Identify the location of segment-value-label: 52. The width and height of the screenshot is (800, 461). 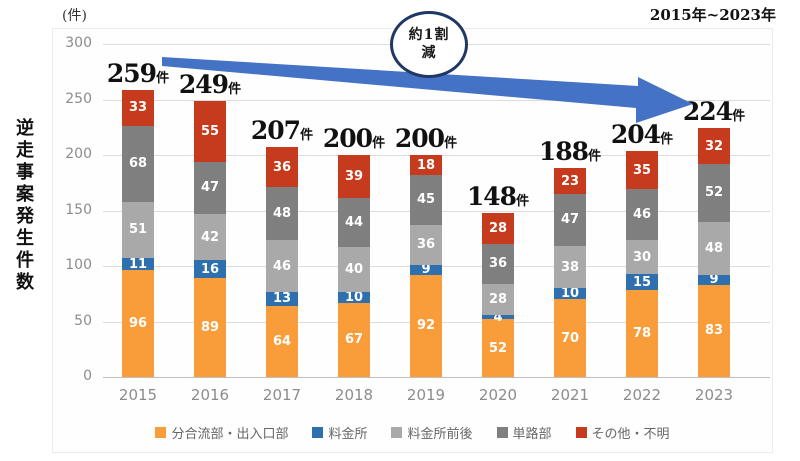
(498, 348).